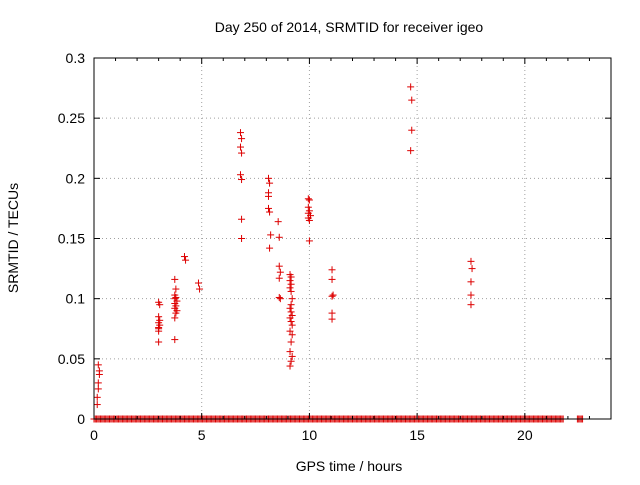 This screenshot has width=640, height=485. What do you see at coordinates (76, 58) in the screenshot?
I see `y-tick-label: 0.3` at bounding box center [76, 58].